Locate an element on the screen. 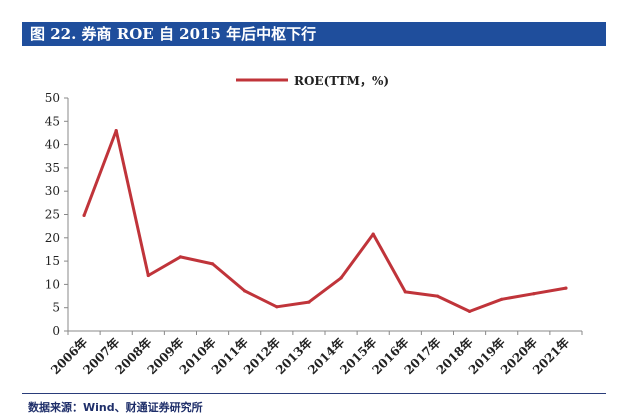 The image size is (624, 419). y-tick-label: 40 is located at coordinates (52, 145).